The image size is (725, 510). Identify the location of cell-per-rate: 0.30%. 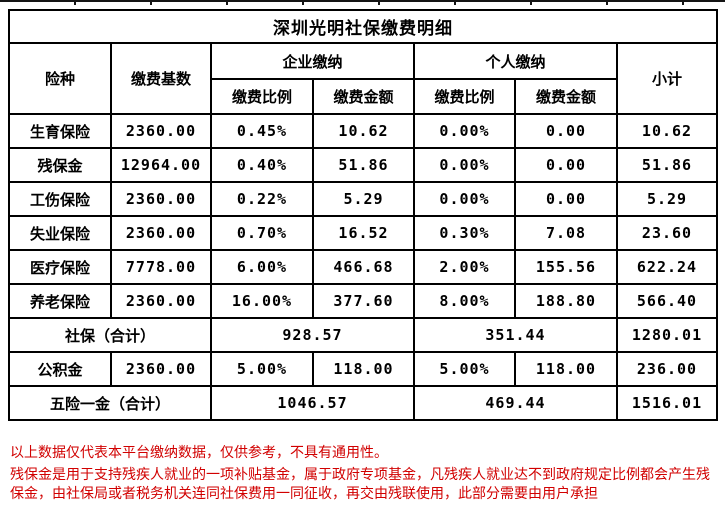
(464, 233).